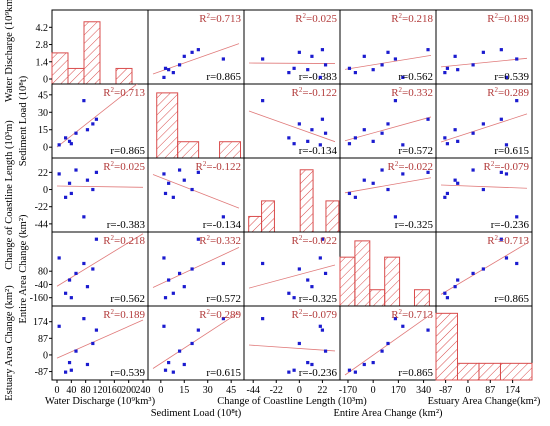 This screenshot has height=426, width=550. Describe the element at coordinates (143, 390) in the screenshot. I see `x-tick-label: 240` at that location.